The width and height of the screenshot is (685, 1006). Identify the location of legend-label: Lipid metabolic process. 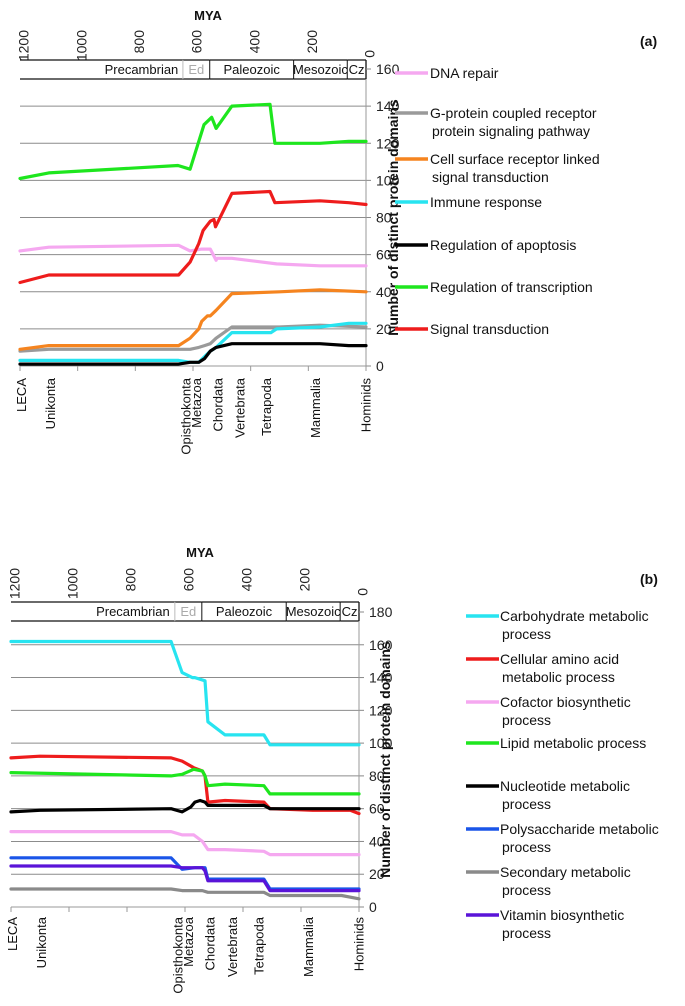
(573, 743).